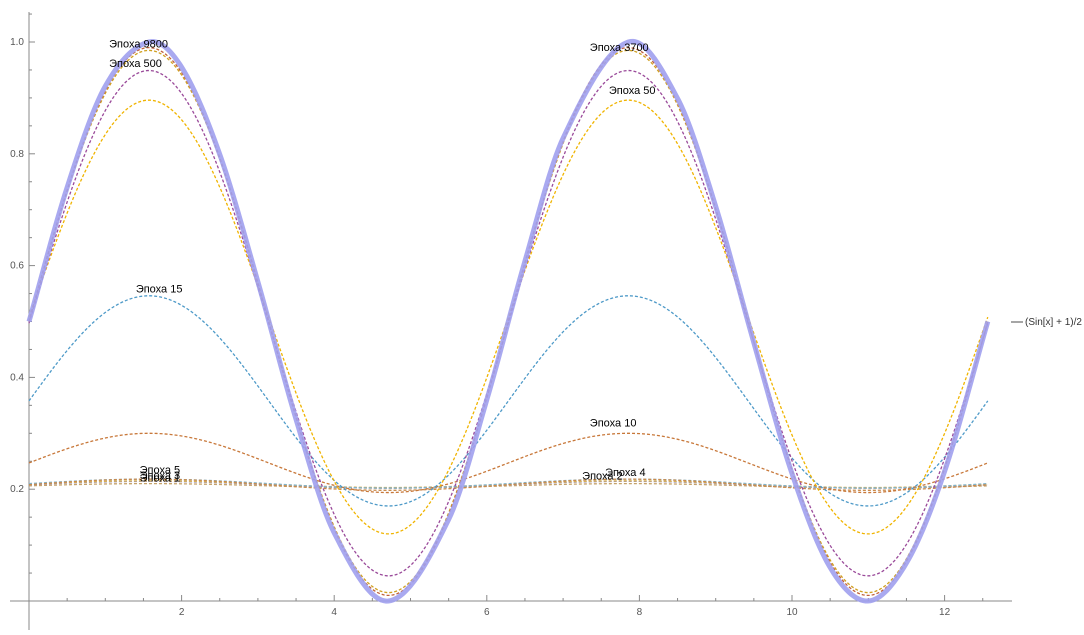  Describe the element at coordinates (159, 289) in the screenshot. I see `curve-label: Эпоха 15` at that location.